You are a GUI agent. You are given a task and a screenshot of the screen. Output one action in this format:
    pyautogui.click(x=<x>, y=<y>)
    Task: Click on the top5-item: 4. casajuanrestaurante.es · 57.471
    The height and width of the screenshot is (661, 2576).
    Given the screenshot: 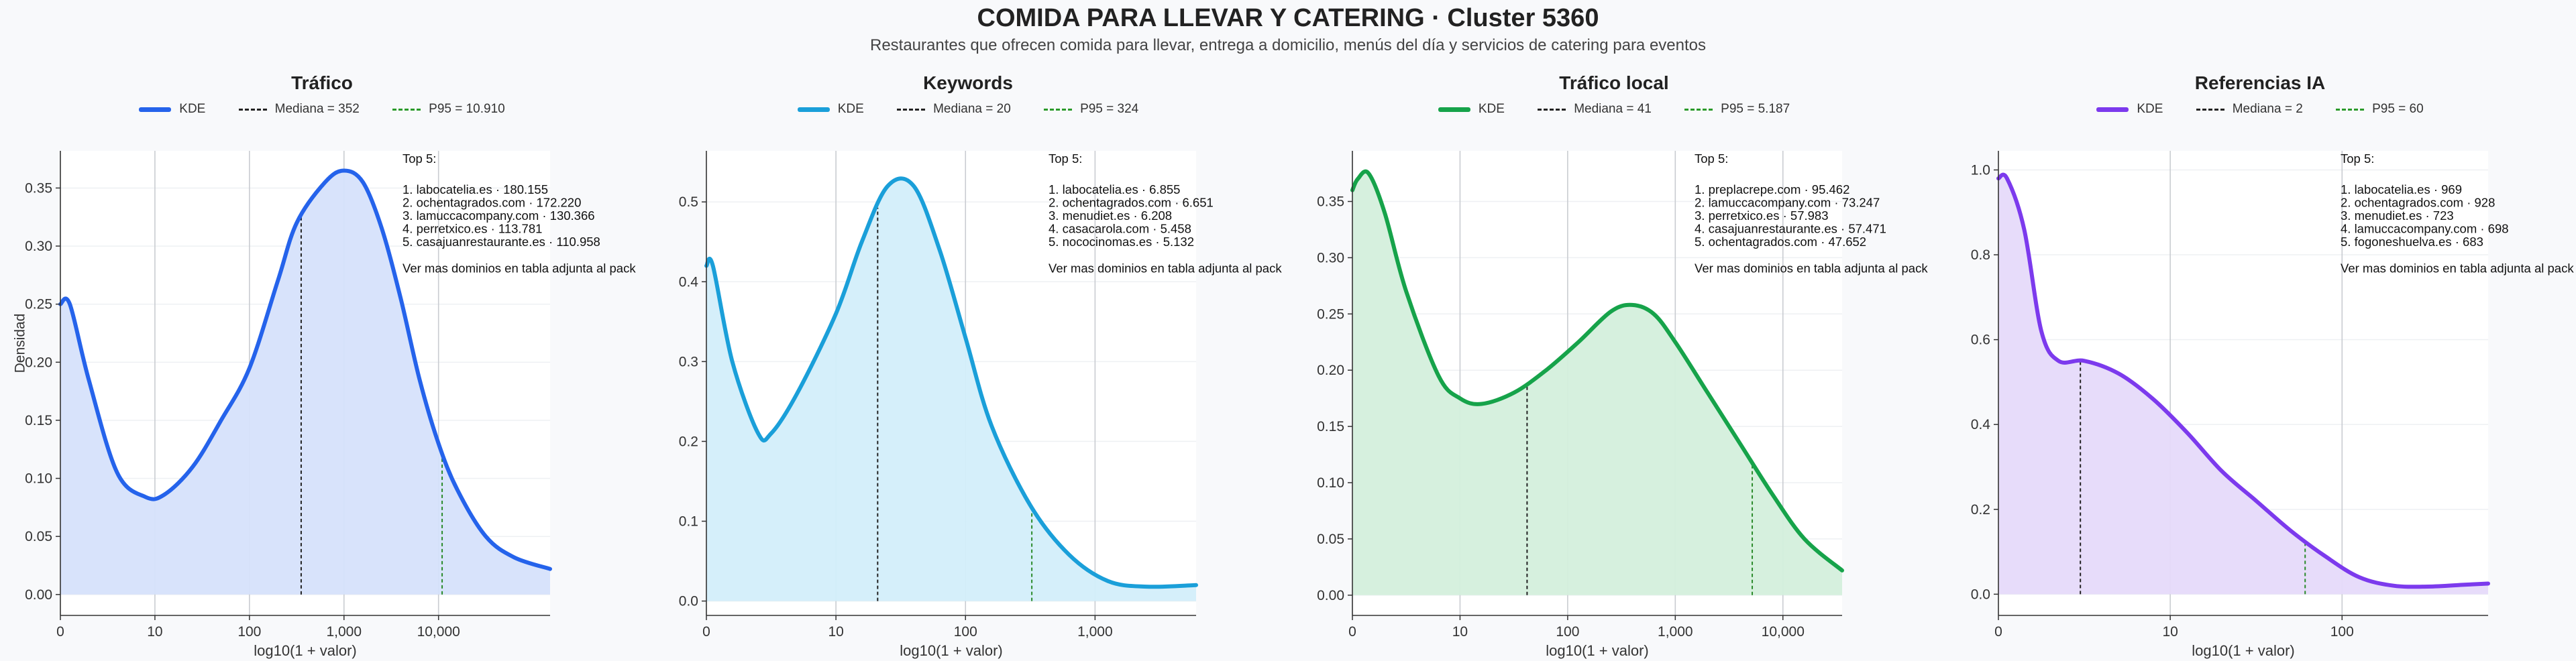 What is the action you would take?
    pyautogui.click(x=1790, y=229)
    